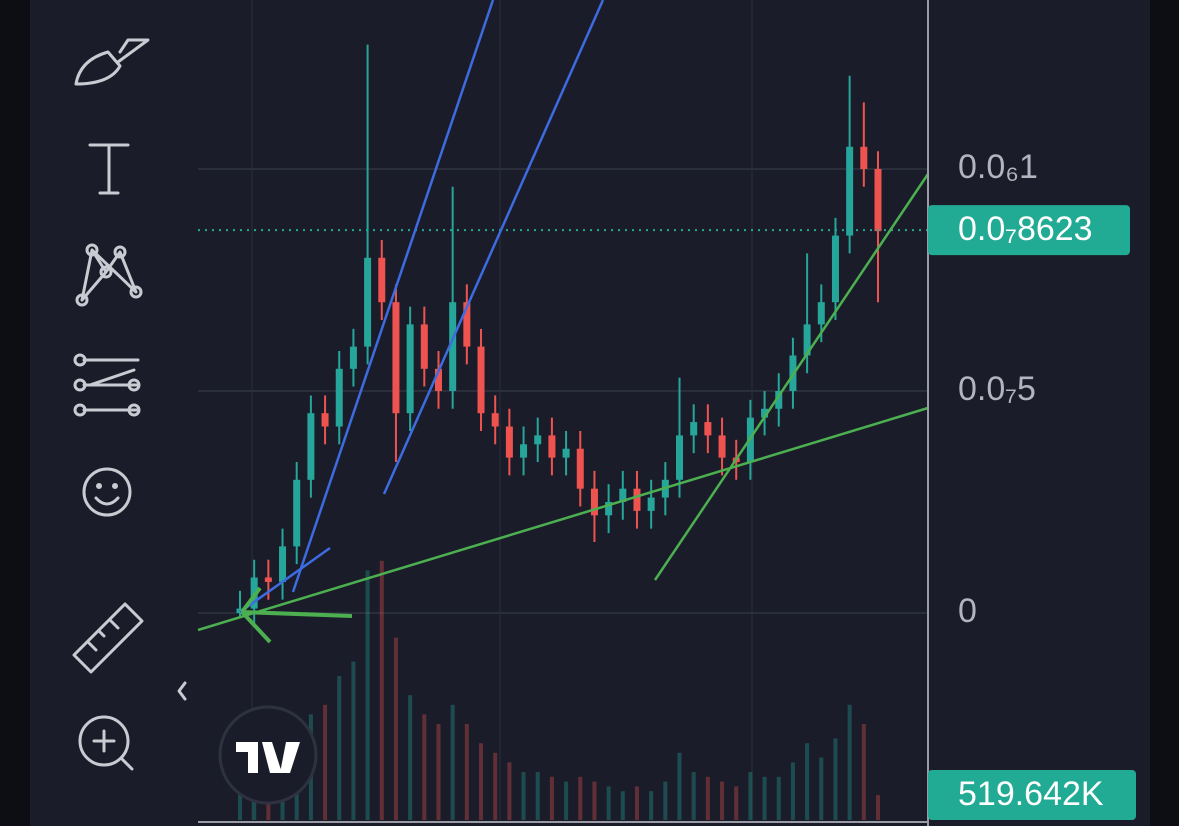 The image size is (1179, 826). What do you see at coordinates (182, 691) in the screenshot?
I see `collapse-arrow` at bounding box center [182, 691].